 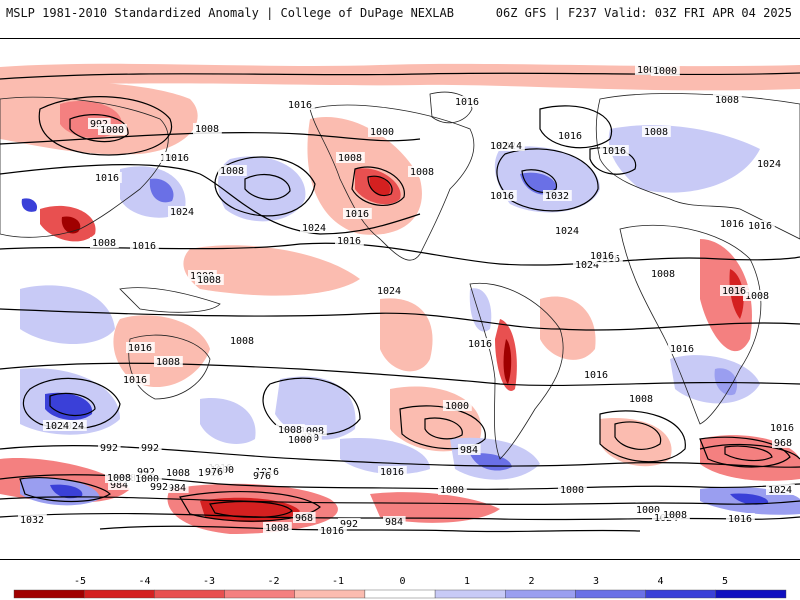 I want to click on neg-anomaly-central-pacific, so click(x=271, y=270).